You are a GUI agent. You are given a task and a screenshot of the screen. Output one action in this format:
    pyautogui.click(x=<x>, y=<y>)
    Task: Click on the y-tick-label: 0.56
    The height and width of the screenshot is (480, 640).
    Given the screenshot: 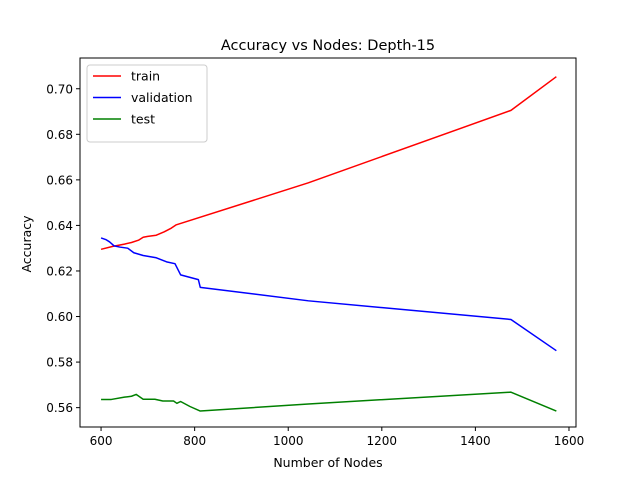 What is the action you would take?
    pyautogui.click(x=59, y=408)
    